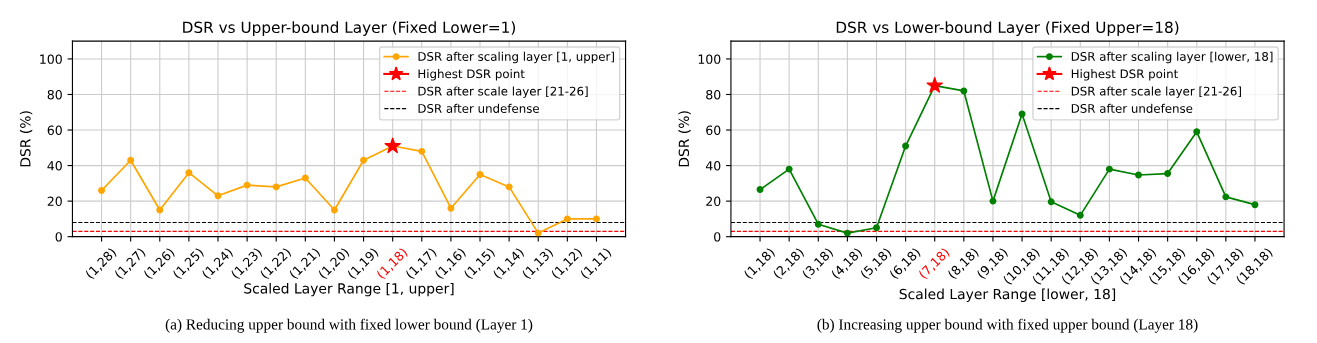 Image resolution: width=1317 pixels, height=343 pixels. I want to click on text: (b) Increasing upper bound with fixed upper bound (Layer 18), so click(1007, 325).